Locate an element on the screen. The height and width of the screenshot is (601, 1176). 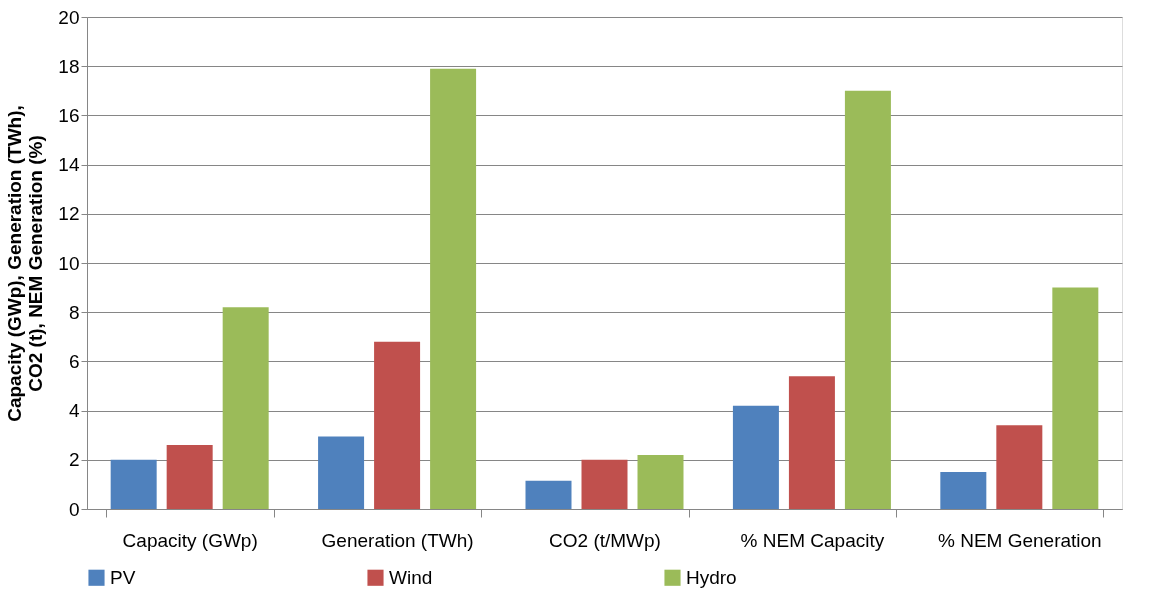
y-tick-label: 8 is located at coordinates (74, 312).